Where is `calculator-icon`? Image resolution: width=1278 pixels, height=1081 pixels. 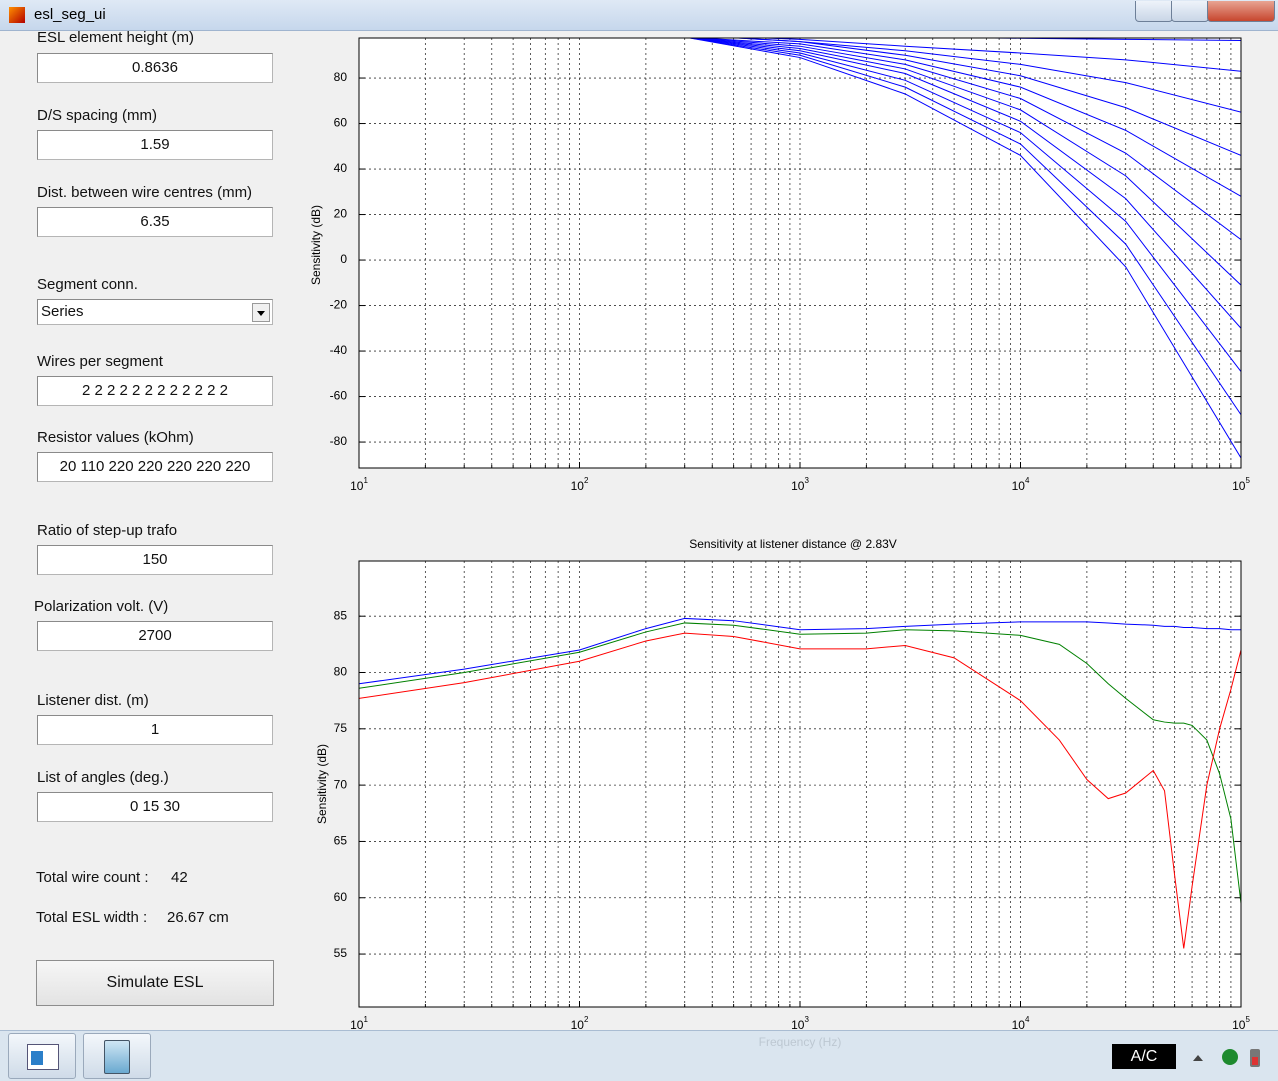
calculator-icon is located at coordinates (117, 1057).